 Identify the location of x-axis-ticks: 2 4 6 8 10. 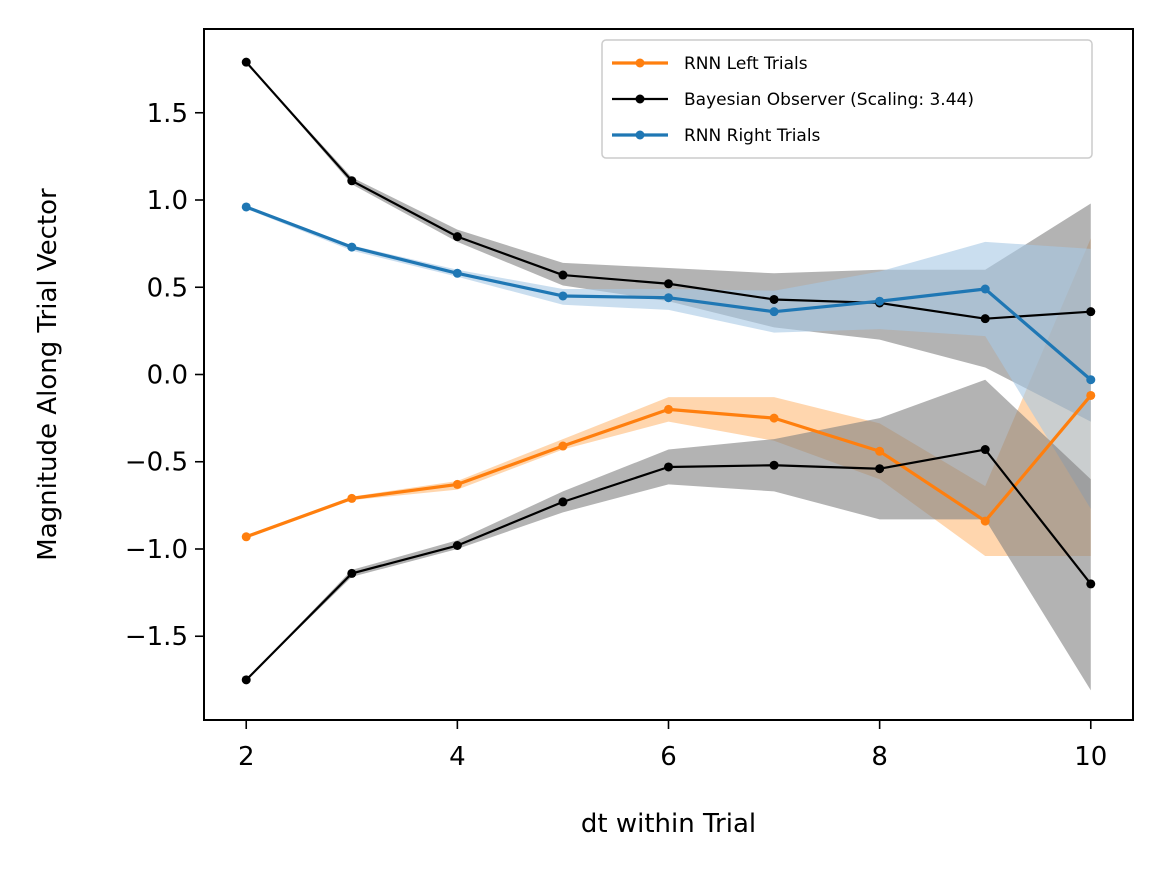
(672, 746).